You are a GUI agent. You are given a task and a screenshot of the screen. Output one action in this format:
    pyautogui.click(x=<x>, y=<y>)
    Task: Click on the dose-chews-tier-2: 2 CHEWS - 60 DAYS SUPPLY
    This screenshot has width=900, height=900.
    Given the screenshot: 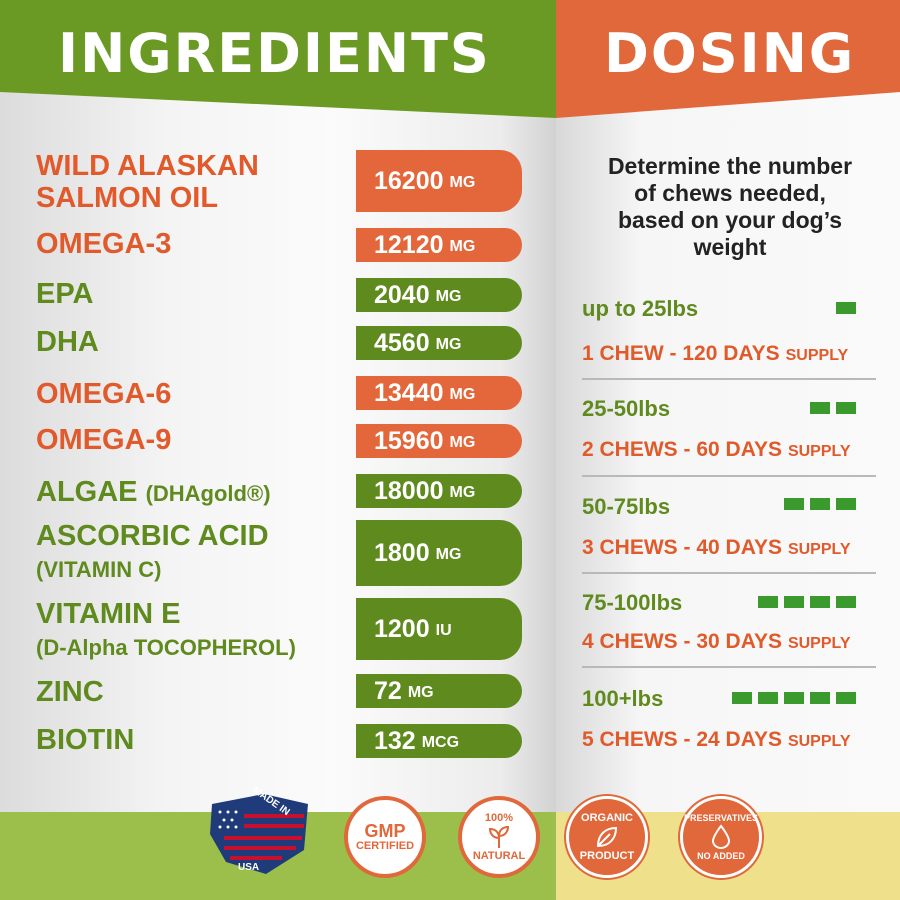 What is the action you would take?
    pyautogui.click(x=716, y=449)
    